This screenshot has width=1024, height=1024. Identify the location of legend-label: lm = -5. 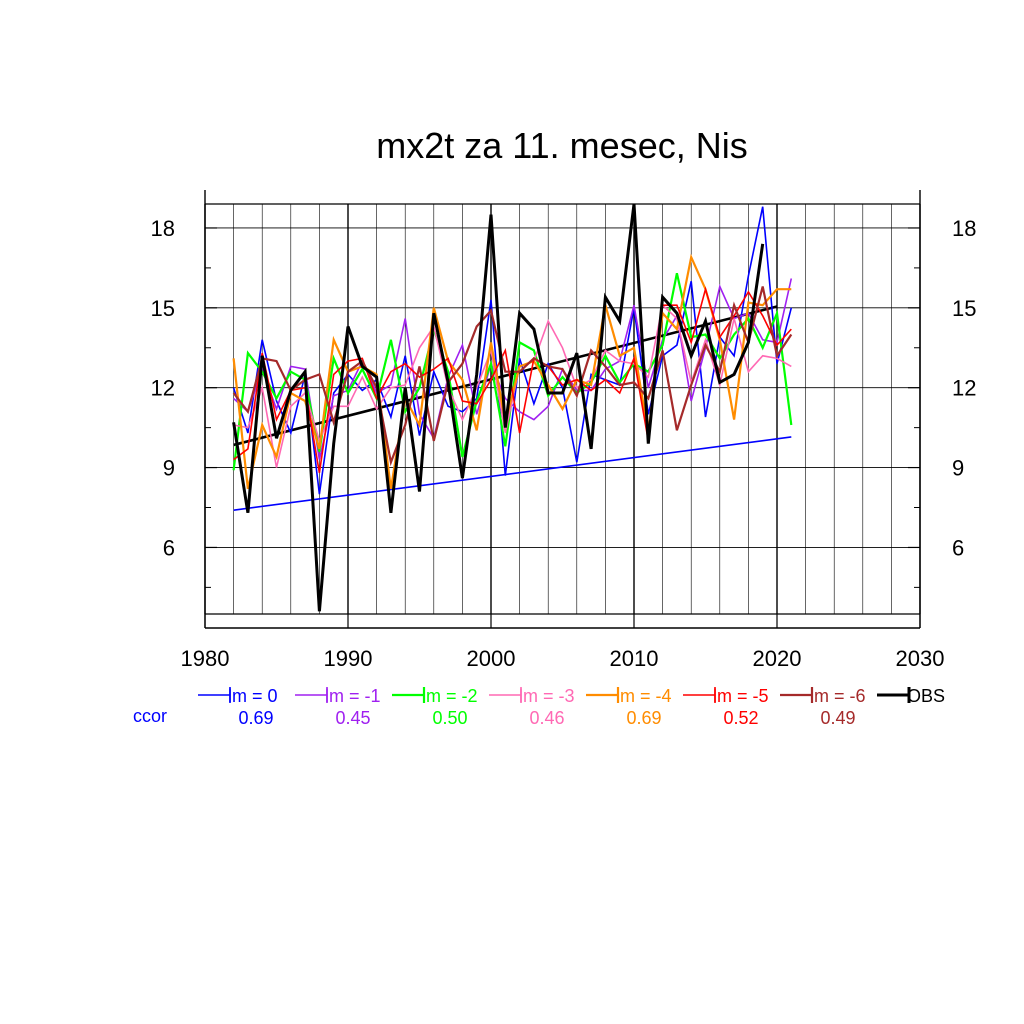
(741, 696).